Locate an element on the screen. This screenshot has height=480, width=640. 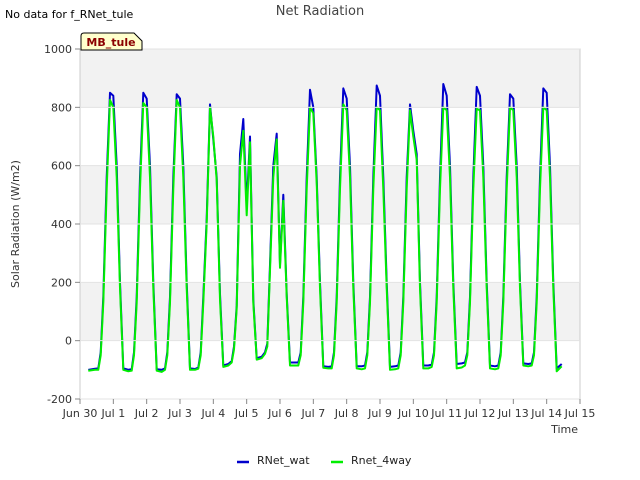
y-tick-label: 400 is located at coordinates (61, 224).